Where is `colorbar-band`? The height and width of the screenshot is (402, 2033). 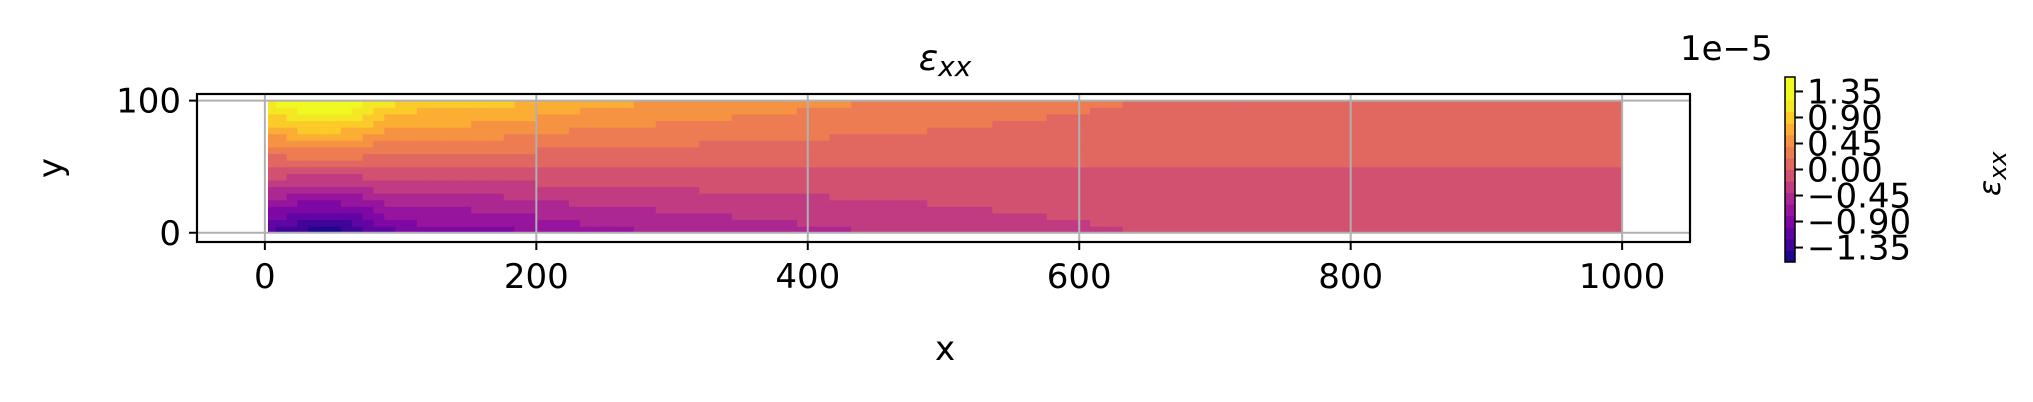 colorbar-band is located at coordinates (1790, 221).